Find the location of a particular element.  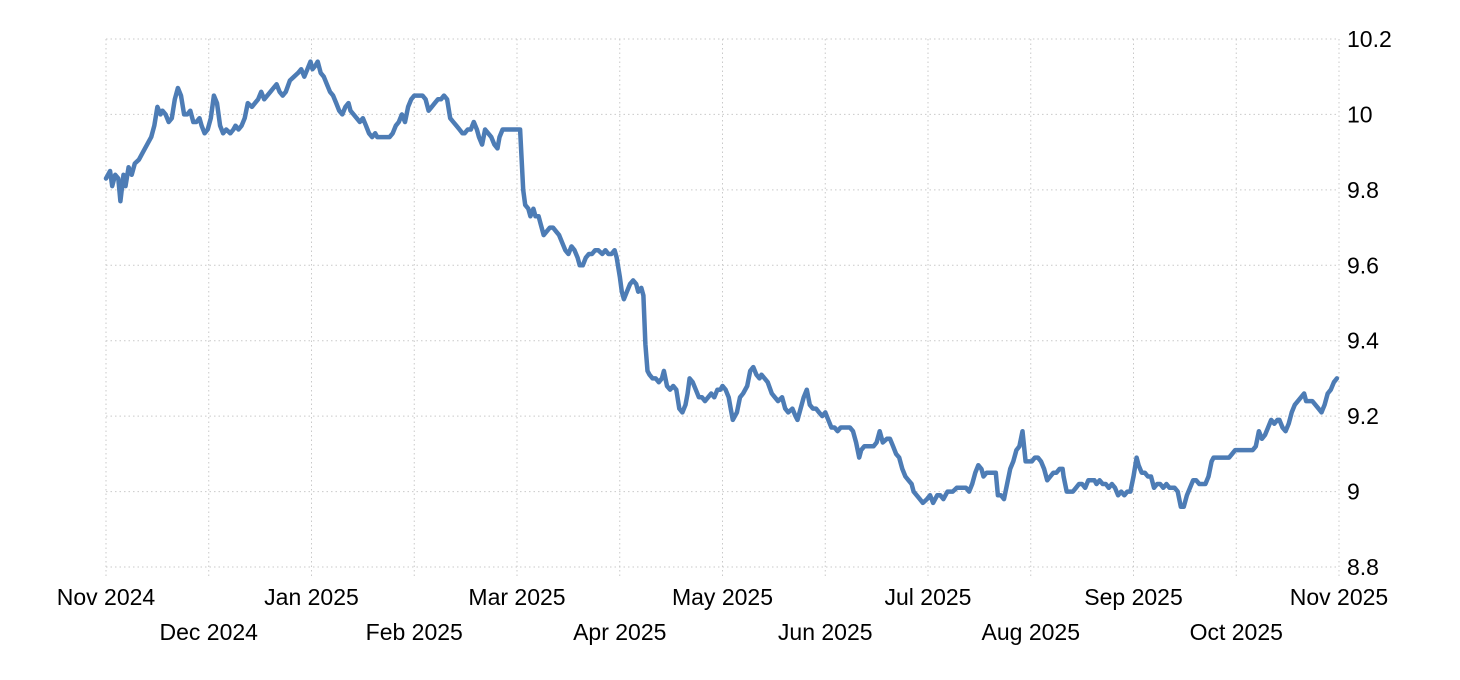

x-tick-label: Jul 2025 is located at coordinates (928, 597).